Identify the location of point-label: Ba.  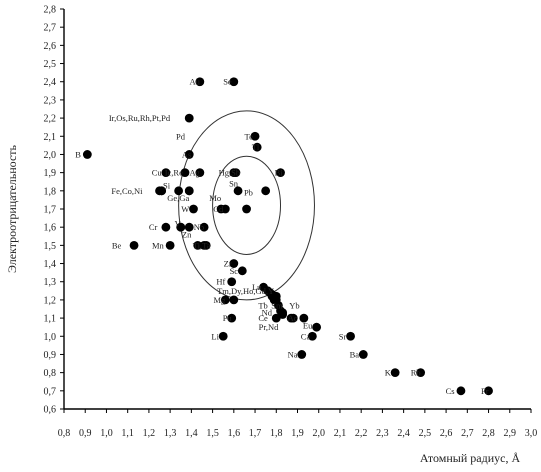
(355, 354).